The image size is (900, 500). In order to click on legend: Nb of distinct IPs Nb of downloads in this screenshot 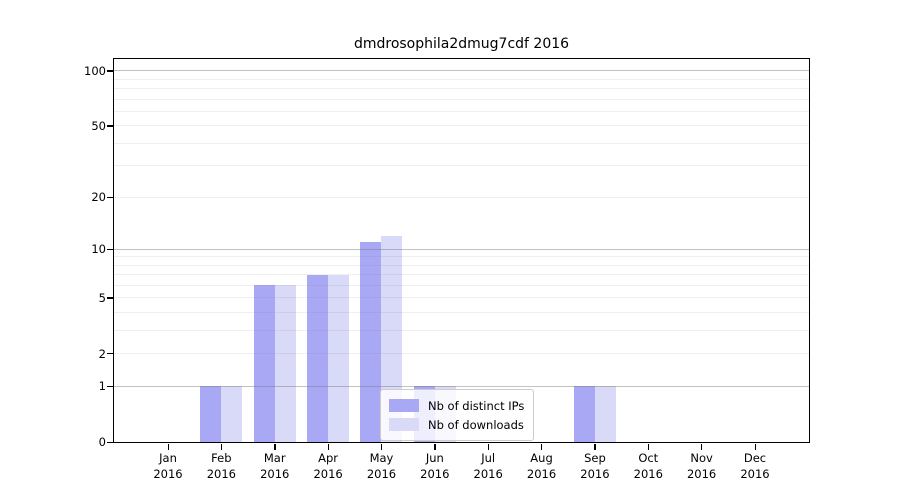, I will do `click(457, 415)`.